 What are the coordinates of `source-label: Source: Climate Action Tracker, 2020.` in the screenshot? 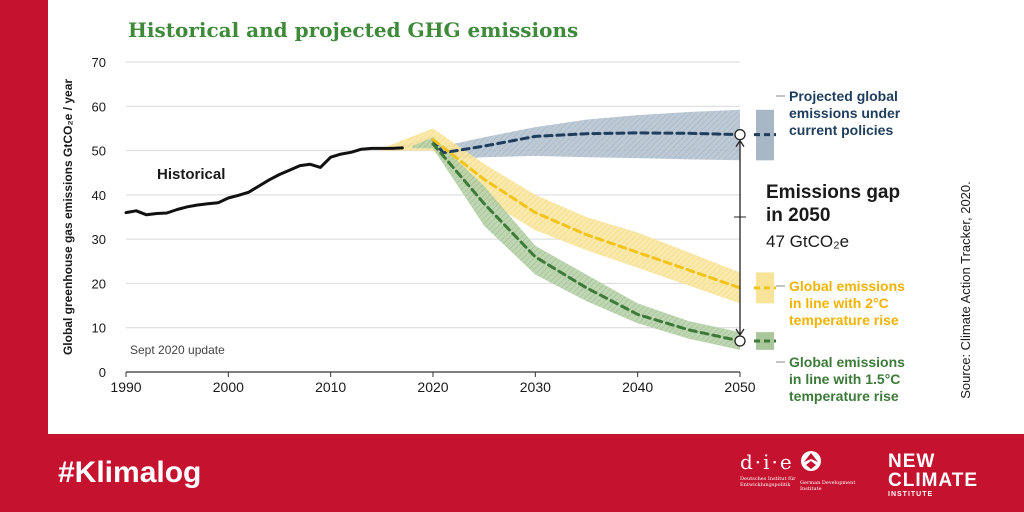 It's located at (965, 290).